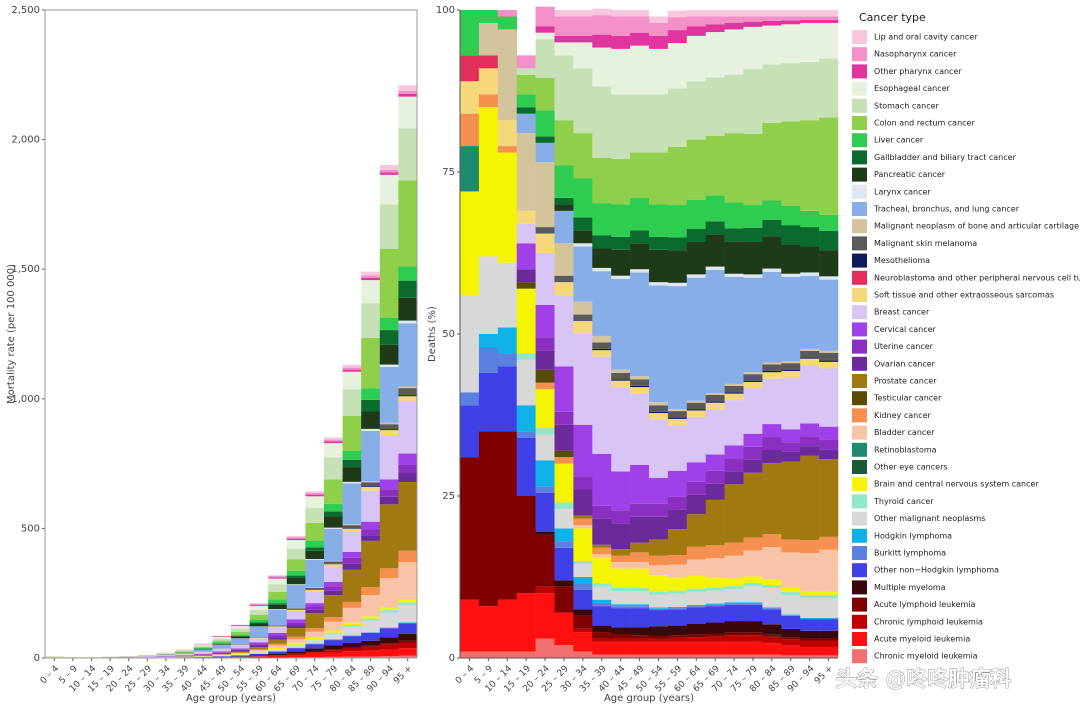  What do you see at coordinates (432, 334) in the screenshot?
I see `y-axis-title: Deaths (%)` at bounding box center [432, 334].